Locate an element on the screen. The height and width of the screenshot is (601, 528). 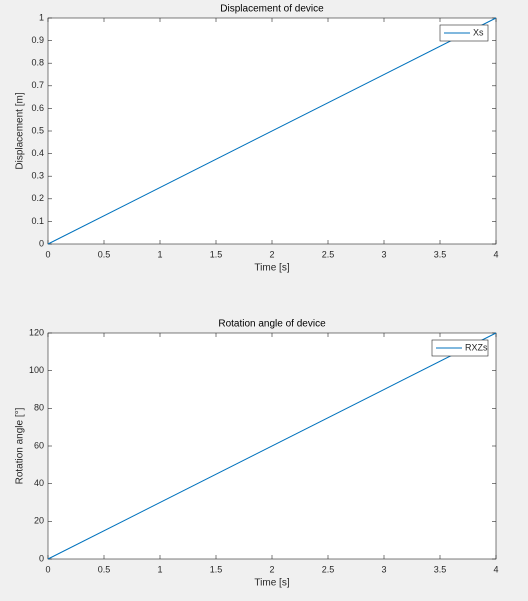
y-axis-label: Rotation angle [°] is located at coordinates (20, 445).